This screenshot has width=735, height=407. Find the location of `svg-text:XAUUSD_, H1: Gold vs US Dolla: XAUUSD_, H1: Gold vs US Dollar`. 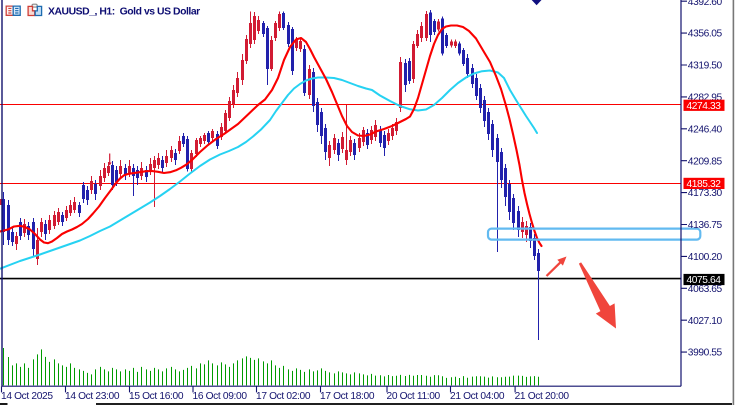

svg-text:XAUUSD_, H1: Gold vs US Dolla: XAUUSD_, H1: Gold vs US Dollar is located at coordinates (124, 11).